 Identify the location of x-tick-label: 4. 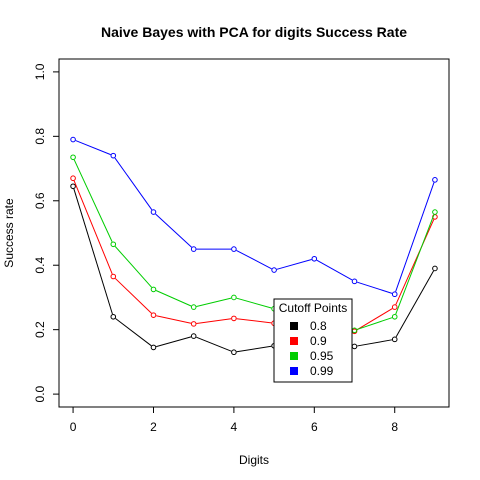
(234, 427).